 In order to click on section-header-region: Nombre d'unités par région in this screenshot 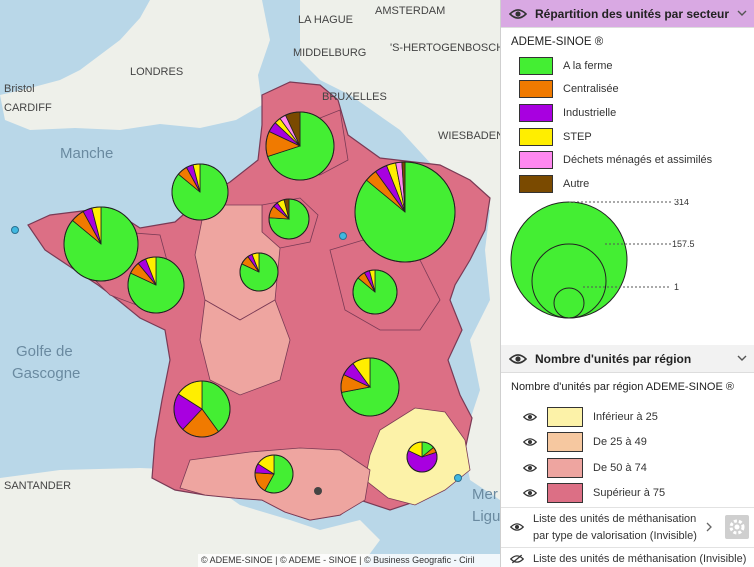, I will do `click(627, 359)`.